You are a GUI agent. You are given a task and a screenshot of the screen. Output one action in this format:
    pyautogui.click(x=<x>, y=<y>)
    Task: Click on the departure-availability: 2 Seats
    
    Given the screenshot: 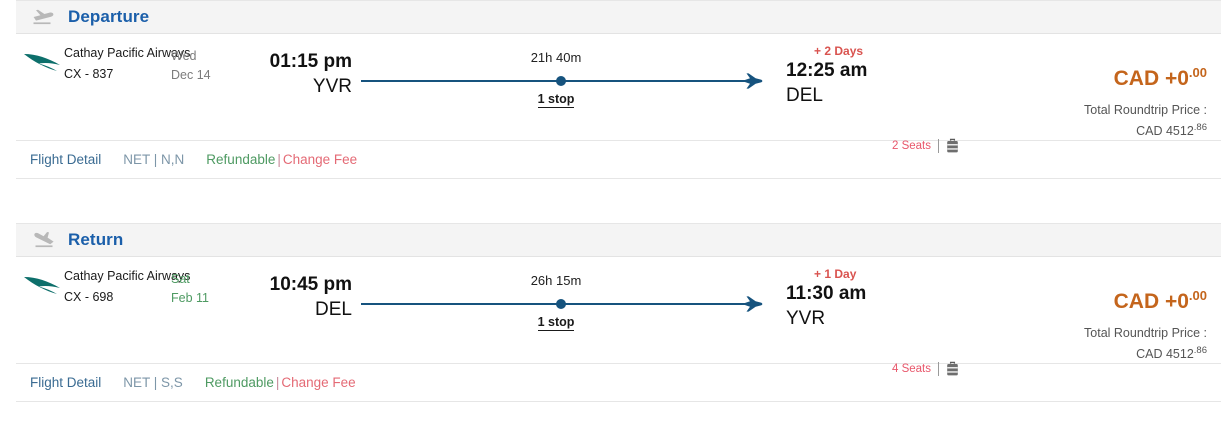 What is the action you would take?
    pyautogui.click(x=925, y=146)
    